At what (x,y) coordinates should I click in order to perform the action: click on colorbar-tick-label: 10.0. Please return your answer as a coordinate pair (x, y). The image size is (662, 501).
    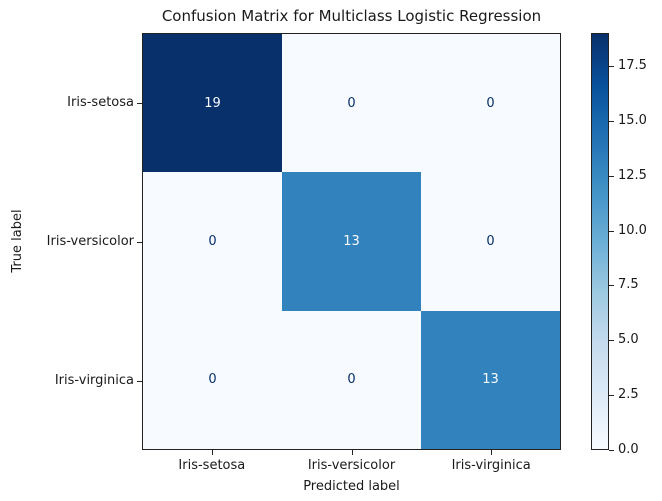
    Looking at the image, I should click on (632, 230).